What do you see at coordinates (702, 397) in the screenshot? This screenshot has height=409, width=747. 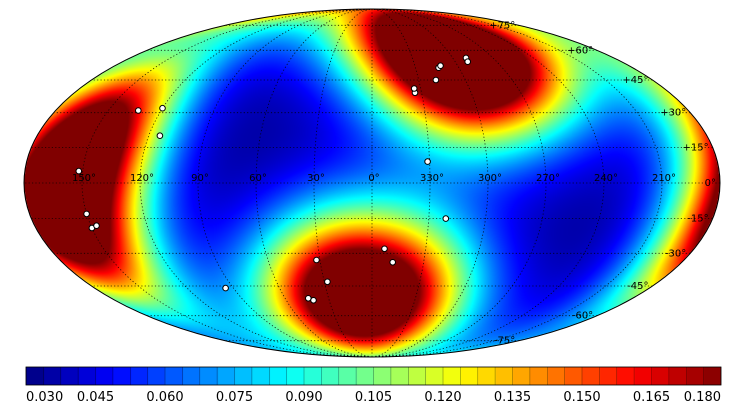 I see `colorbar-tick-label: 0.180` at bounding box center [702, 397].